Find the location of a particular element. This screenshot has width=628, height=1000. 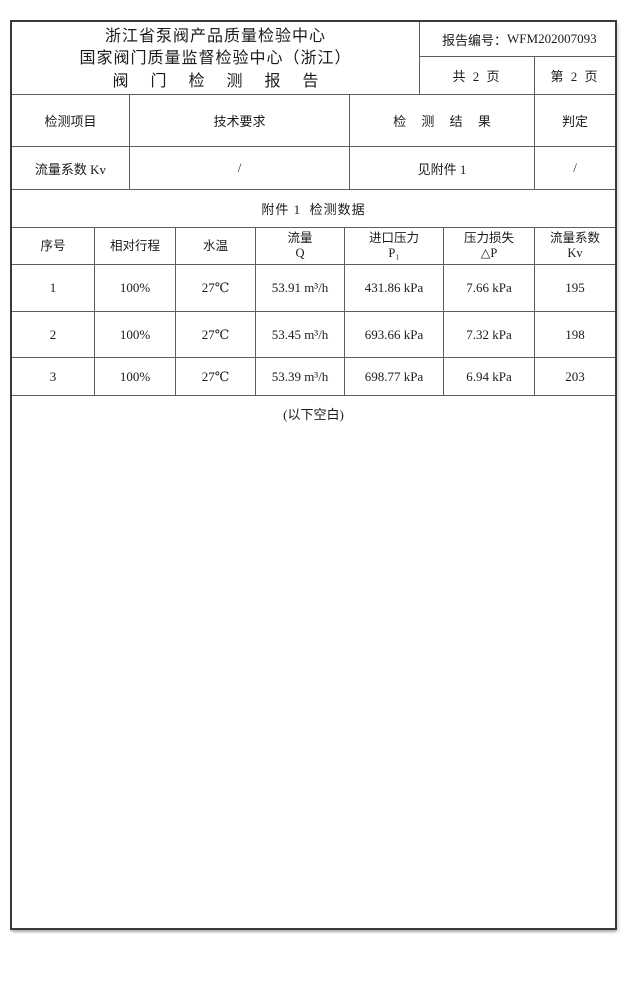

col-header-flow-coefficient: 流量系数 Kv is located at coordinates (574, 245).